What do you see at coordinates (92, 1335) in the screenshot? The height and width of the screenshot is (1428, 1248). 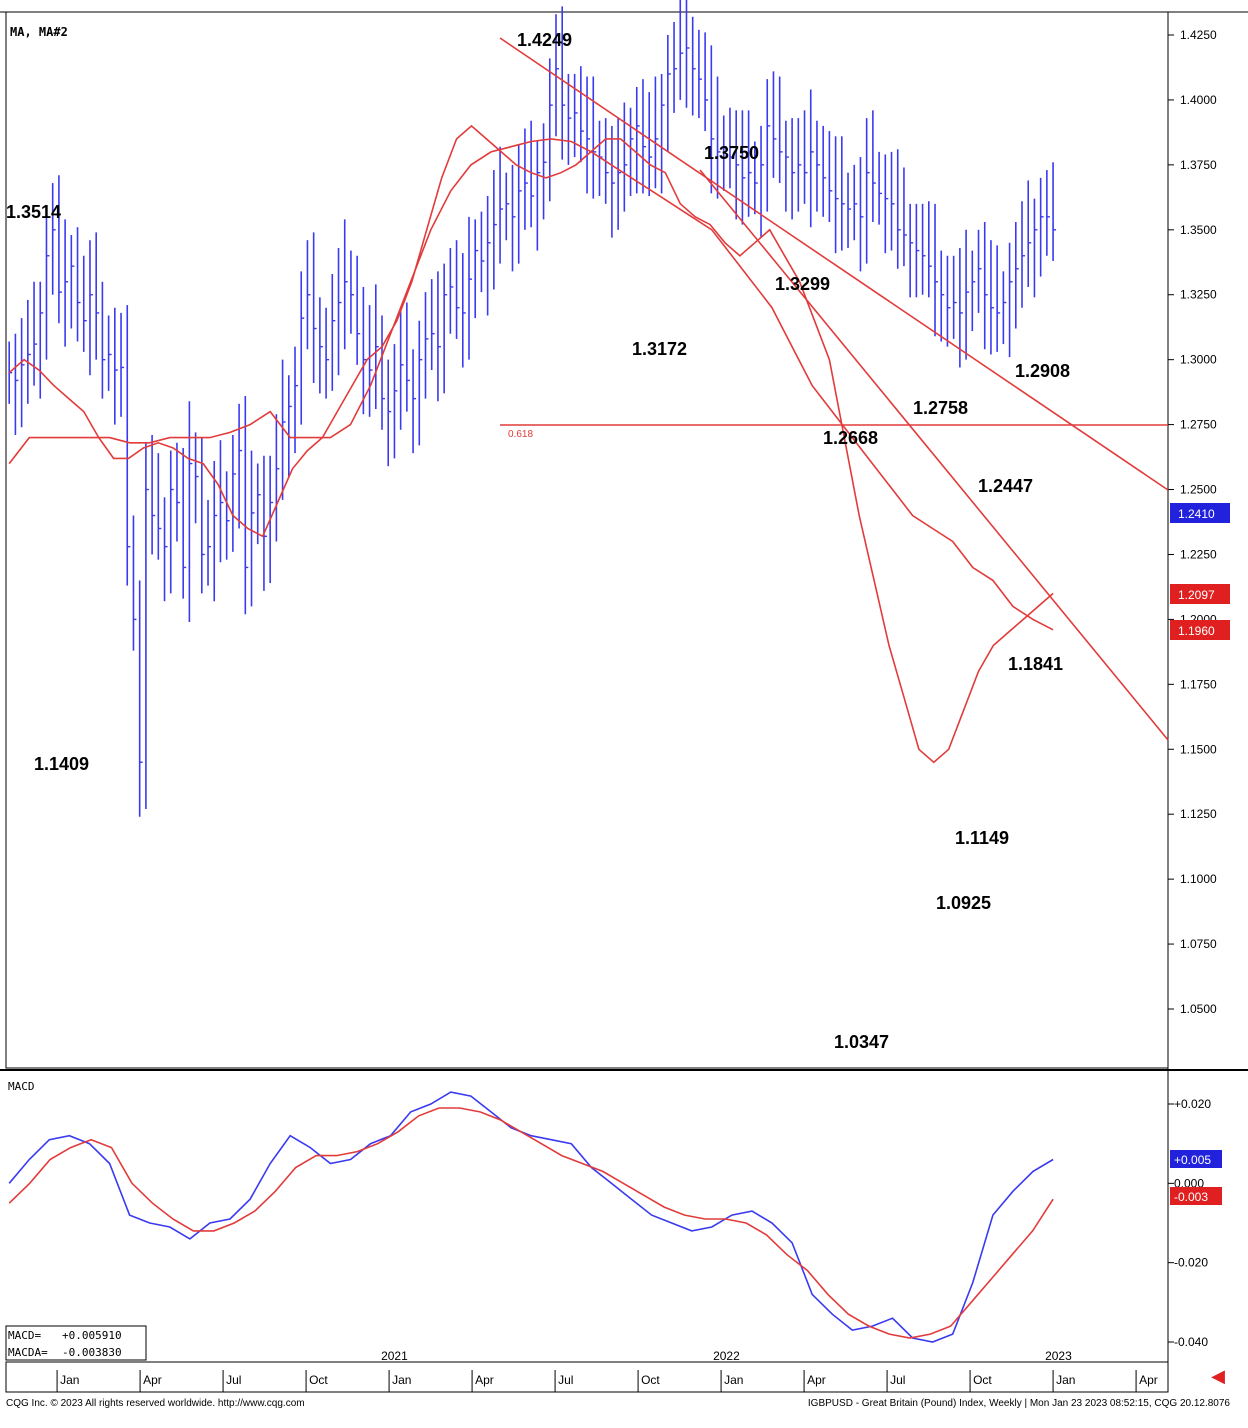 I see `macd-readout-value: +0.005910` at bounding box center [92, 1335].